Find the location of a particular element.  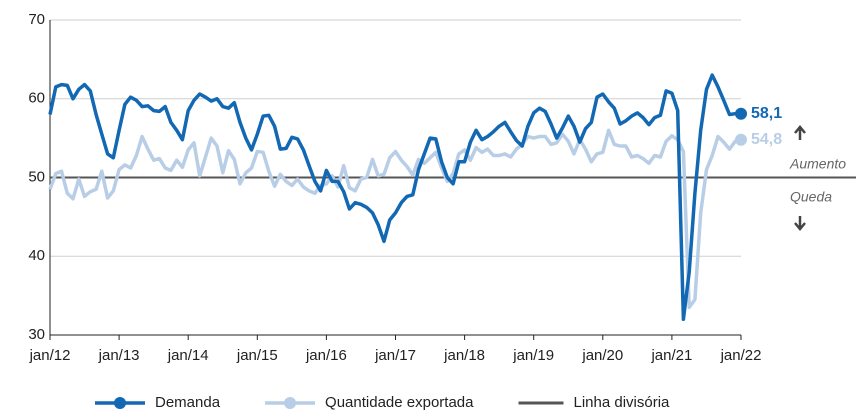

x-tick-label: jan/20 is located at coordinates (602, 355).